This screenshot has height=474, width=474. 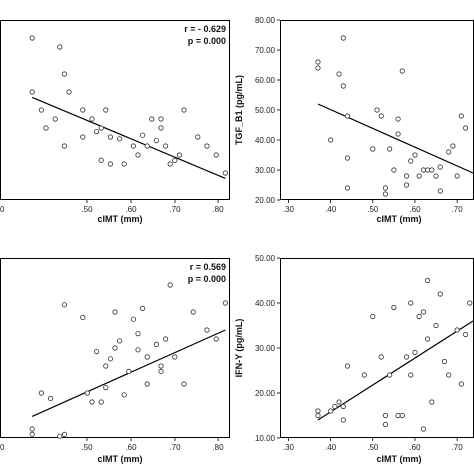 I want to click on r-value-label: r = - 0.629, so click(x=205, y=29).